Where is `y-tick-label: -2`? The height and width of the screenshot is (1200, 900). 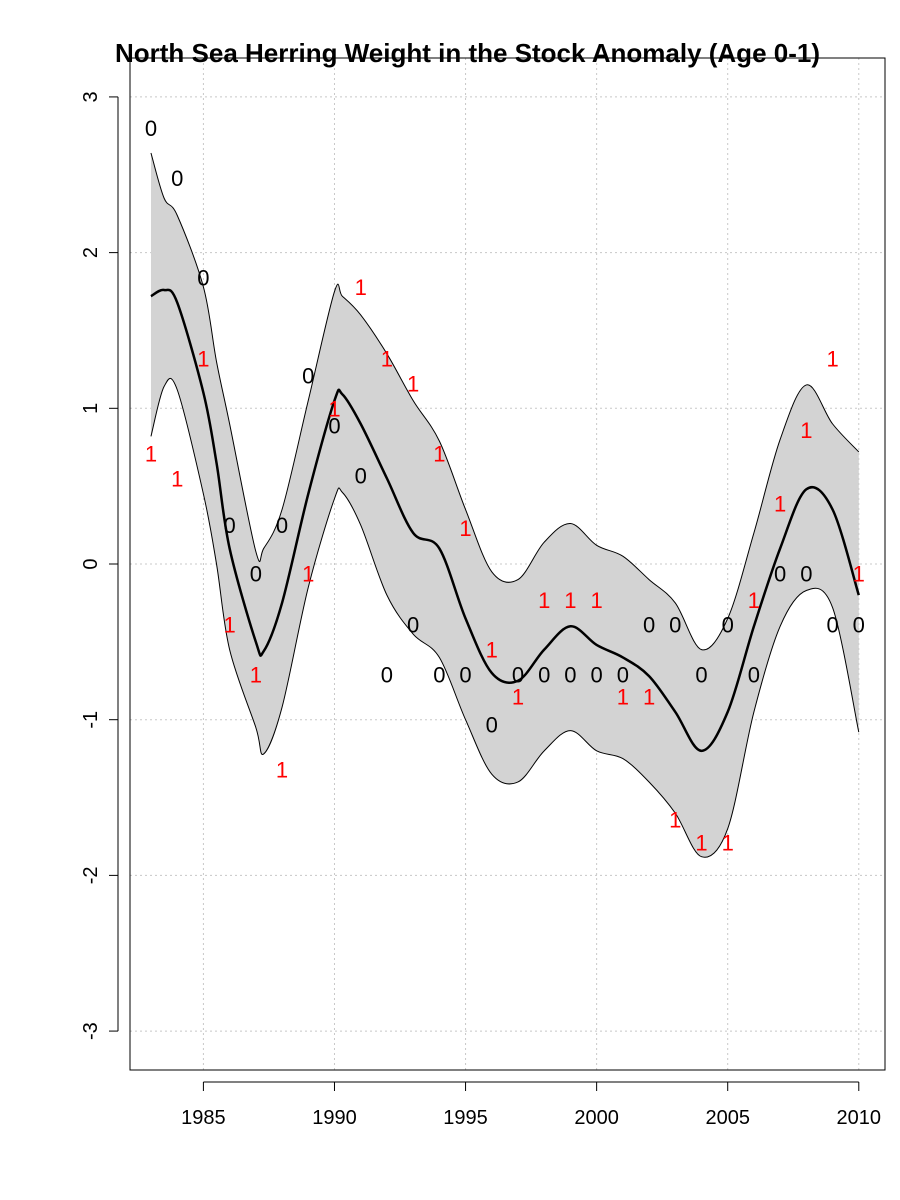
y-tick-label: -2 is located at coordinates (91, 875).